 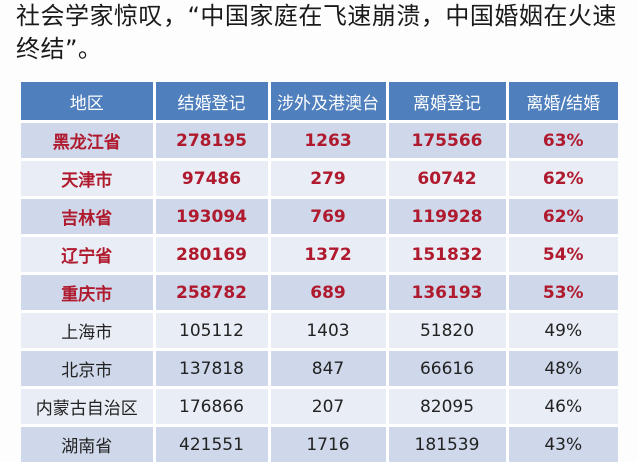 What do you see at coordinates (329, 369) in the screenshot?
I see `cell-foreign: 847` at bounding box center [329, 369].